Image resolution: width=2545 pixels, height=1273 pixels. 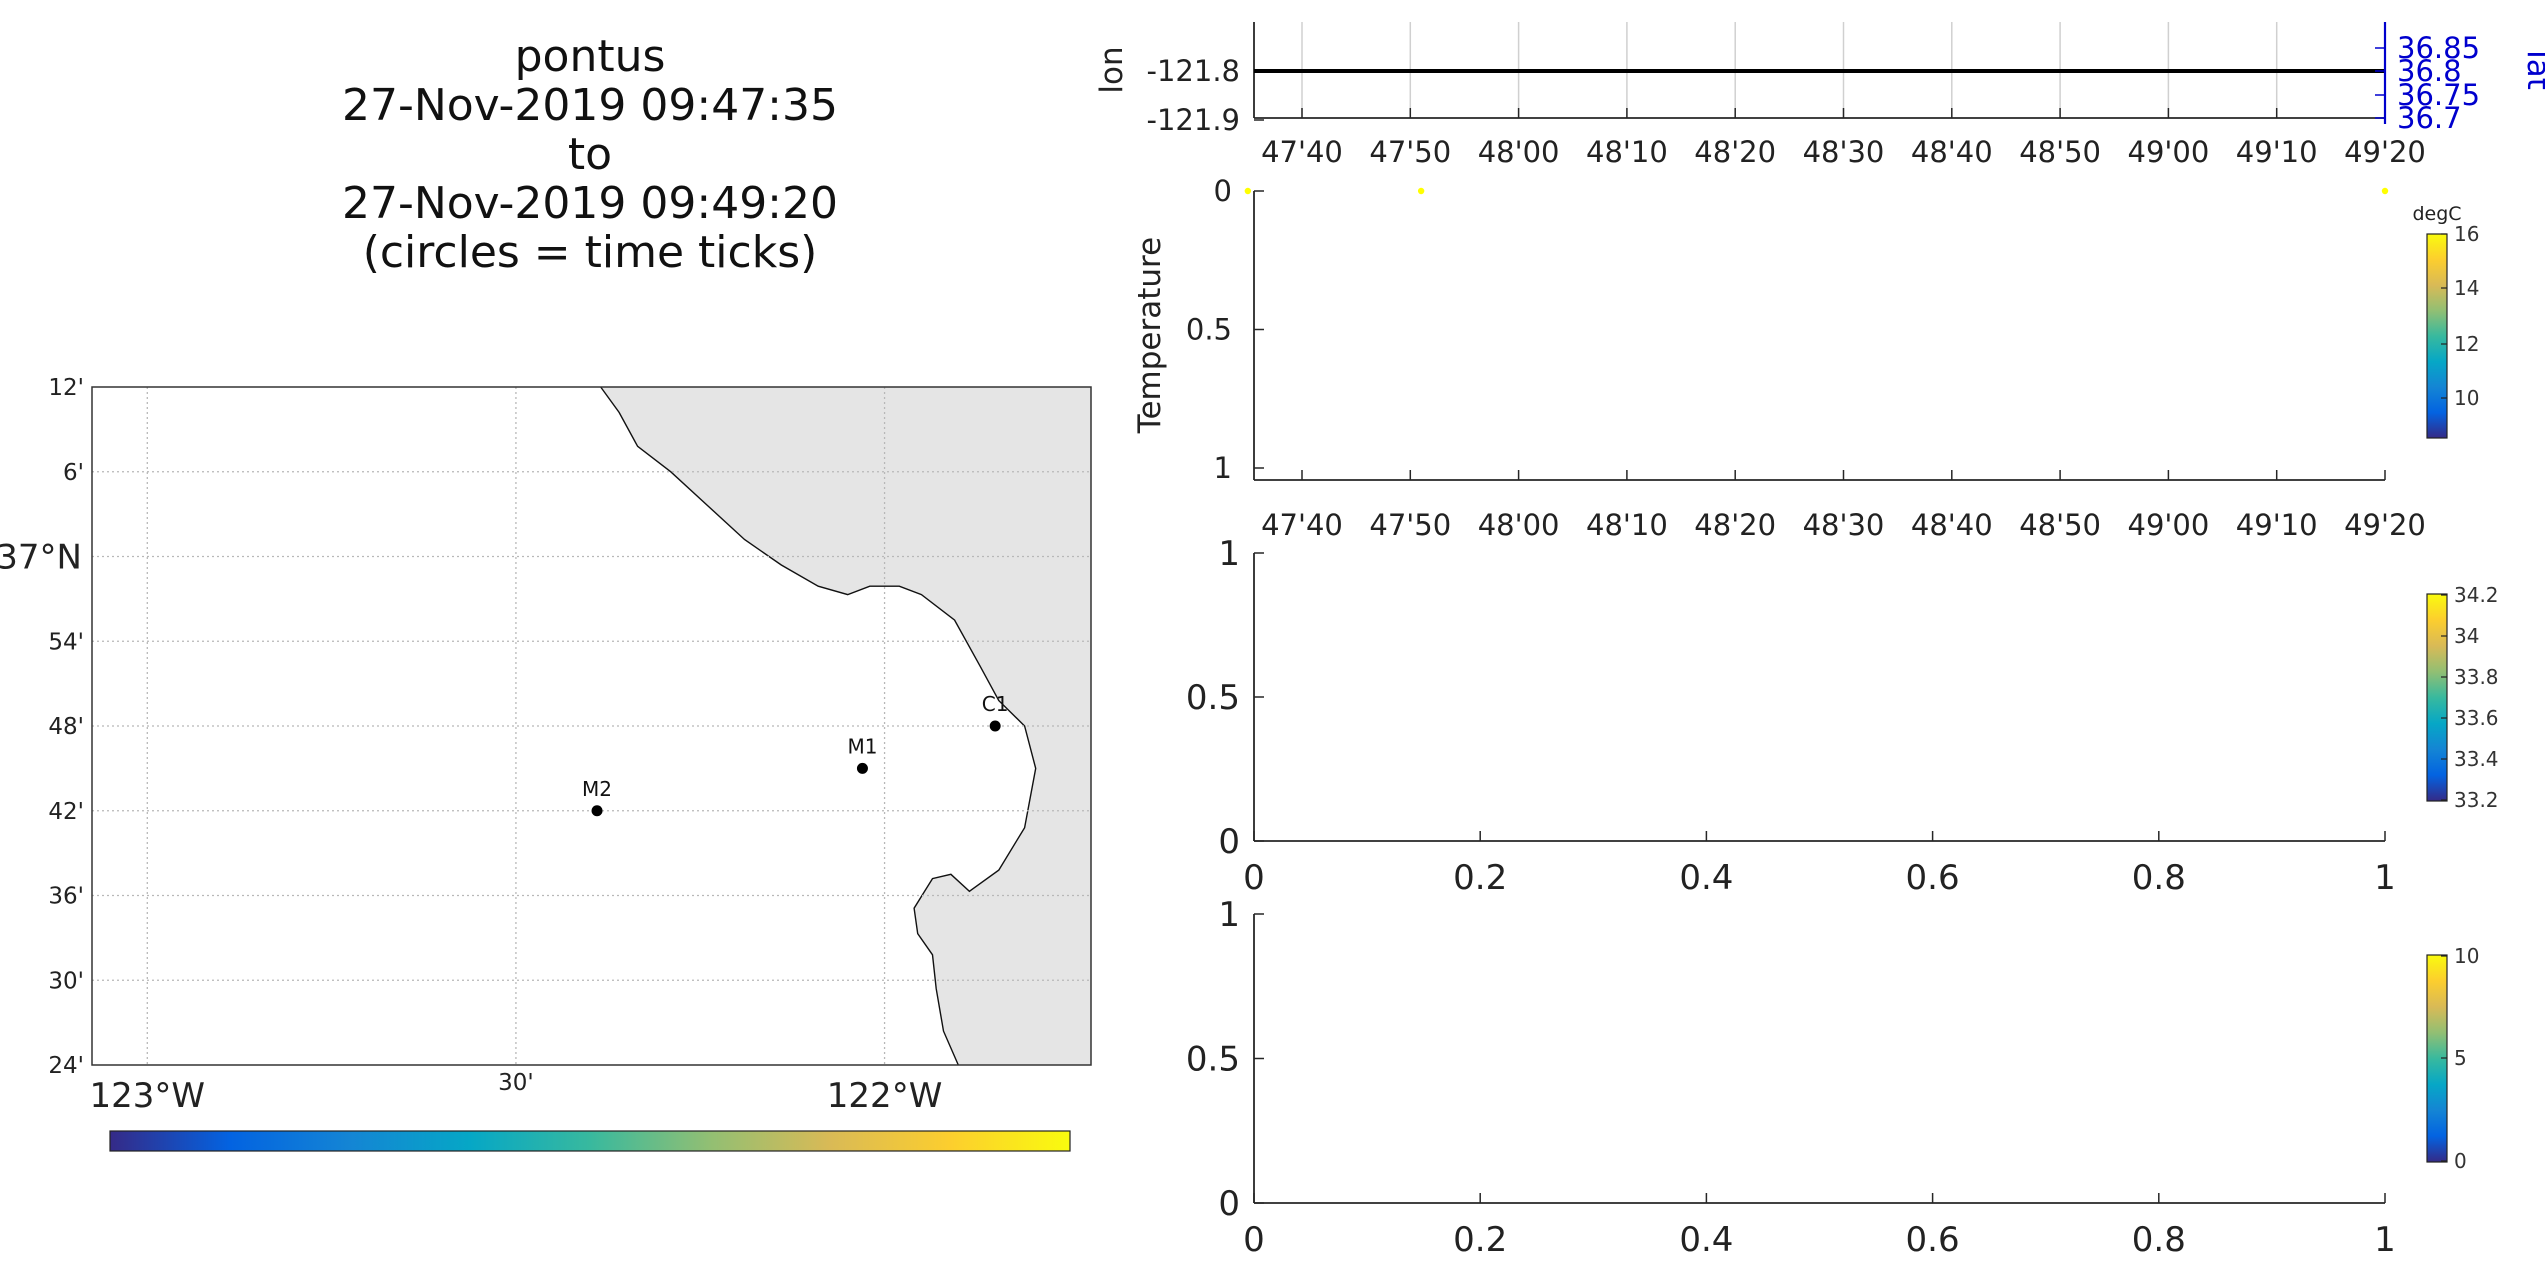 I want to click on colorbar-unit-label: degC, so click(x=2436, y=214).